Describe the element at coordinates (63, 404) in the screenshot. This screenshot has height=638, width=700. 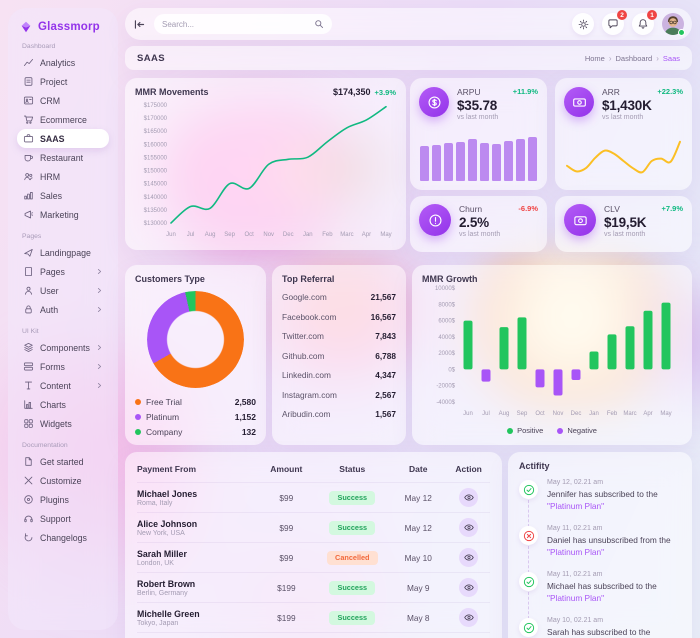
I see `sidebar-item-charts: Charts` at that location.